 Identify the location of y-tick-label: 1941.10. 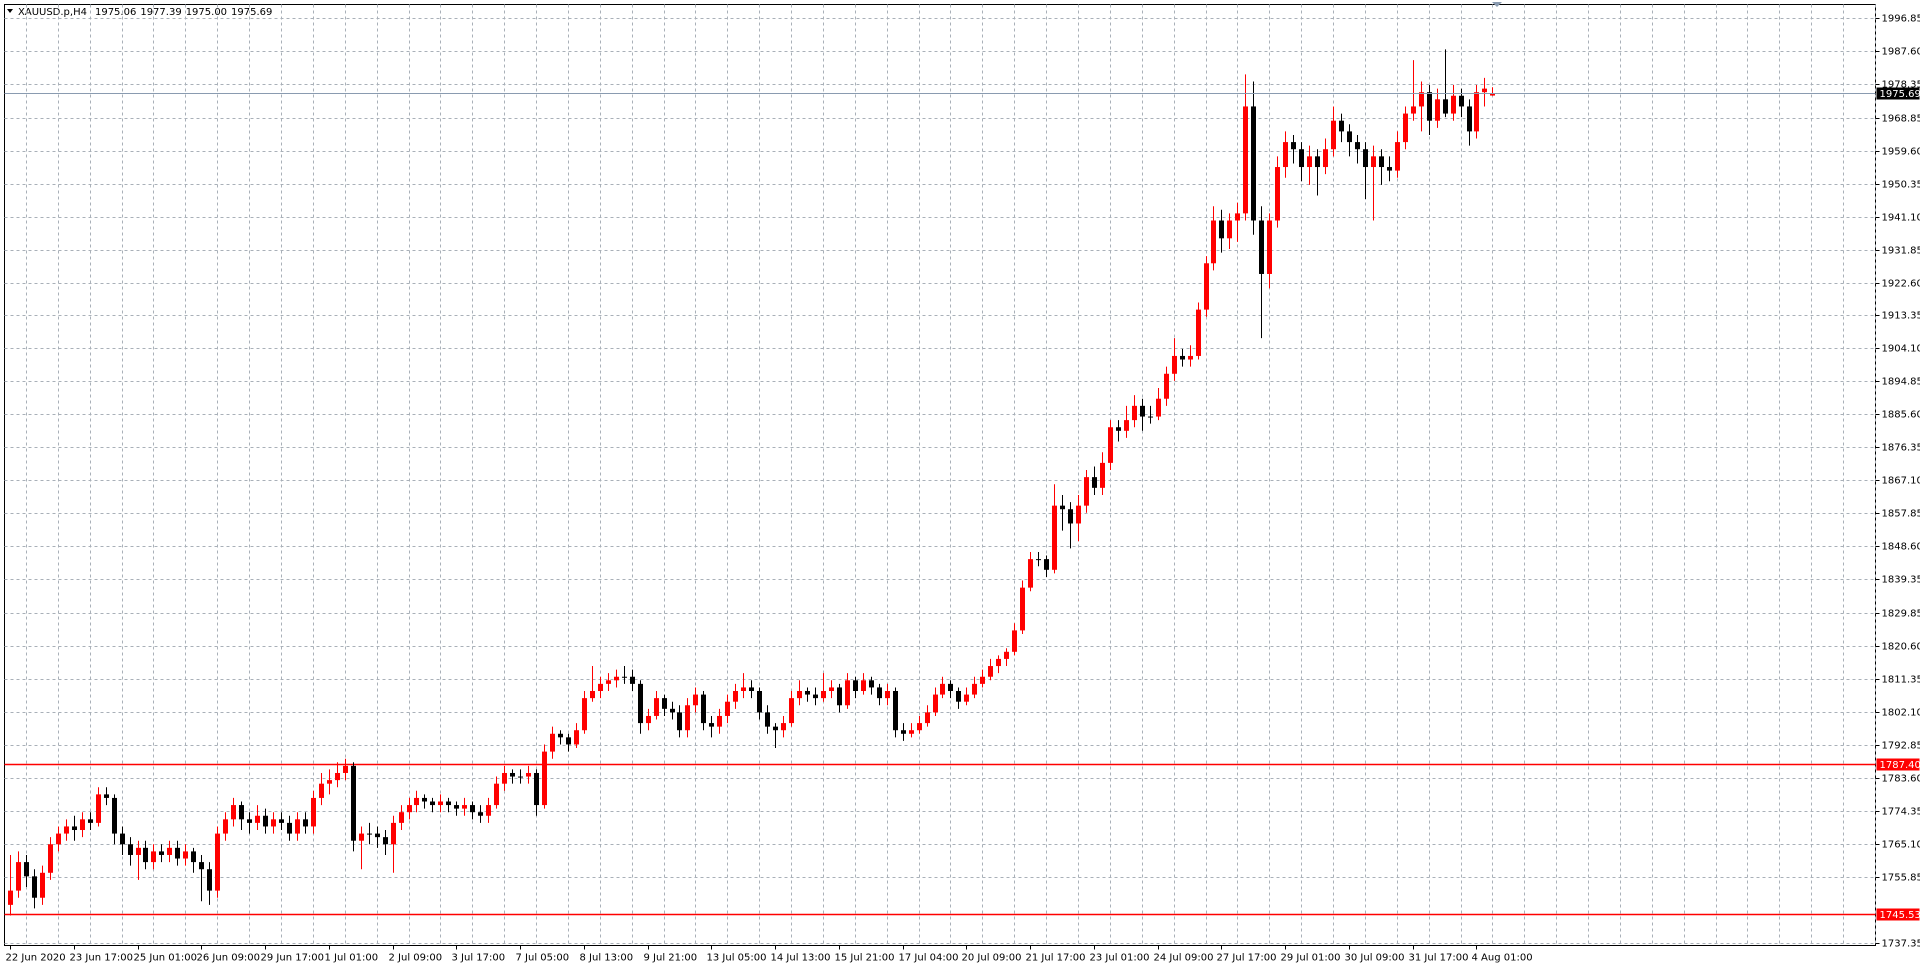
(1901, 218).